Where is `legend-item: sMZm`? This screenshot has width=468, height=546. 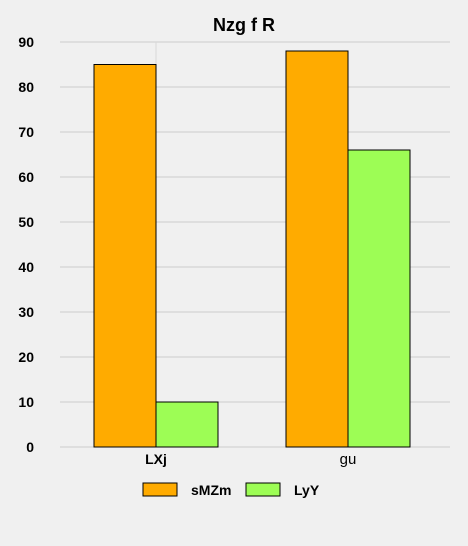 legend-item: sMZm is located at coordinates (186, 490).